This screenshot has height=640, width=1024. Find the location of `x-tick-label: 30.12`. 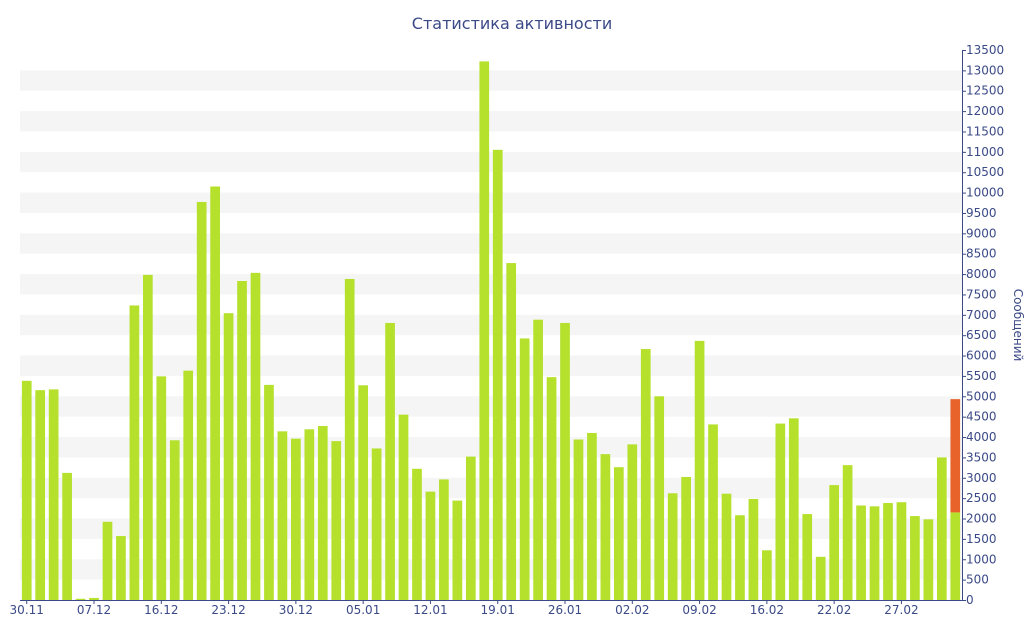

x-tick-label: 30.12 is located at coordinates (296, 610).